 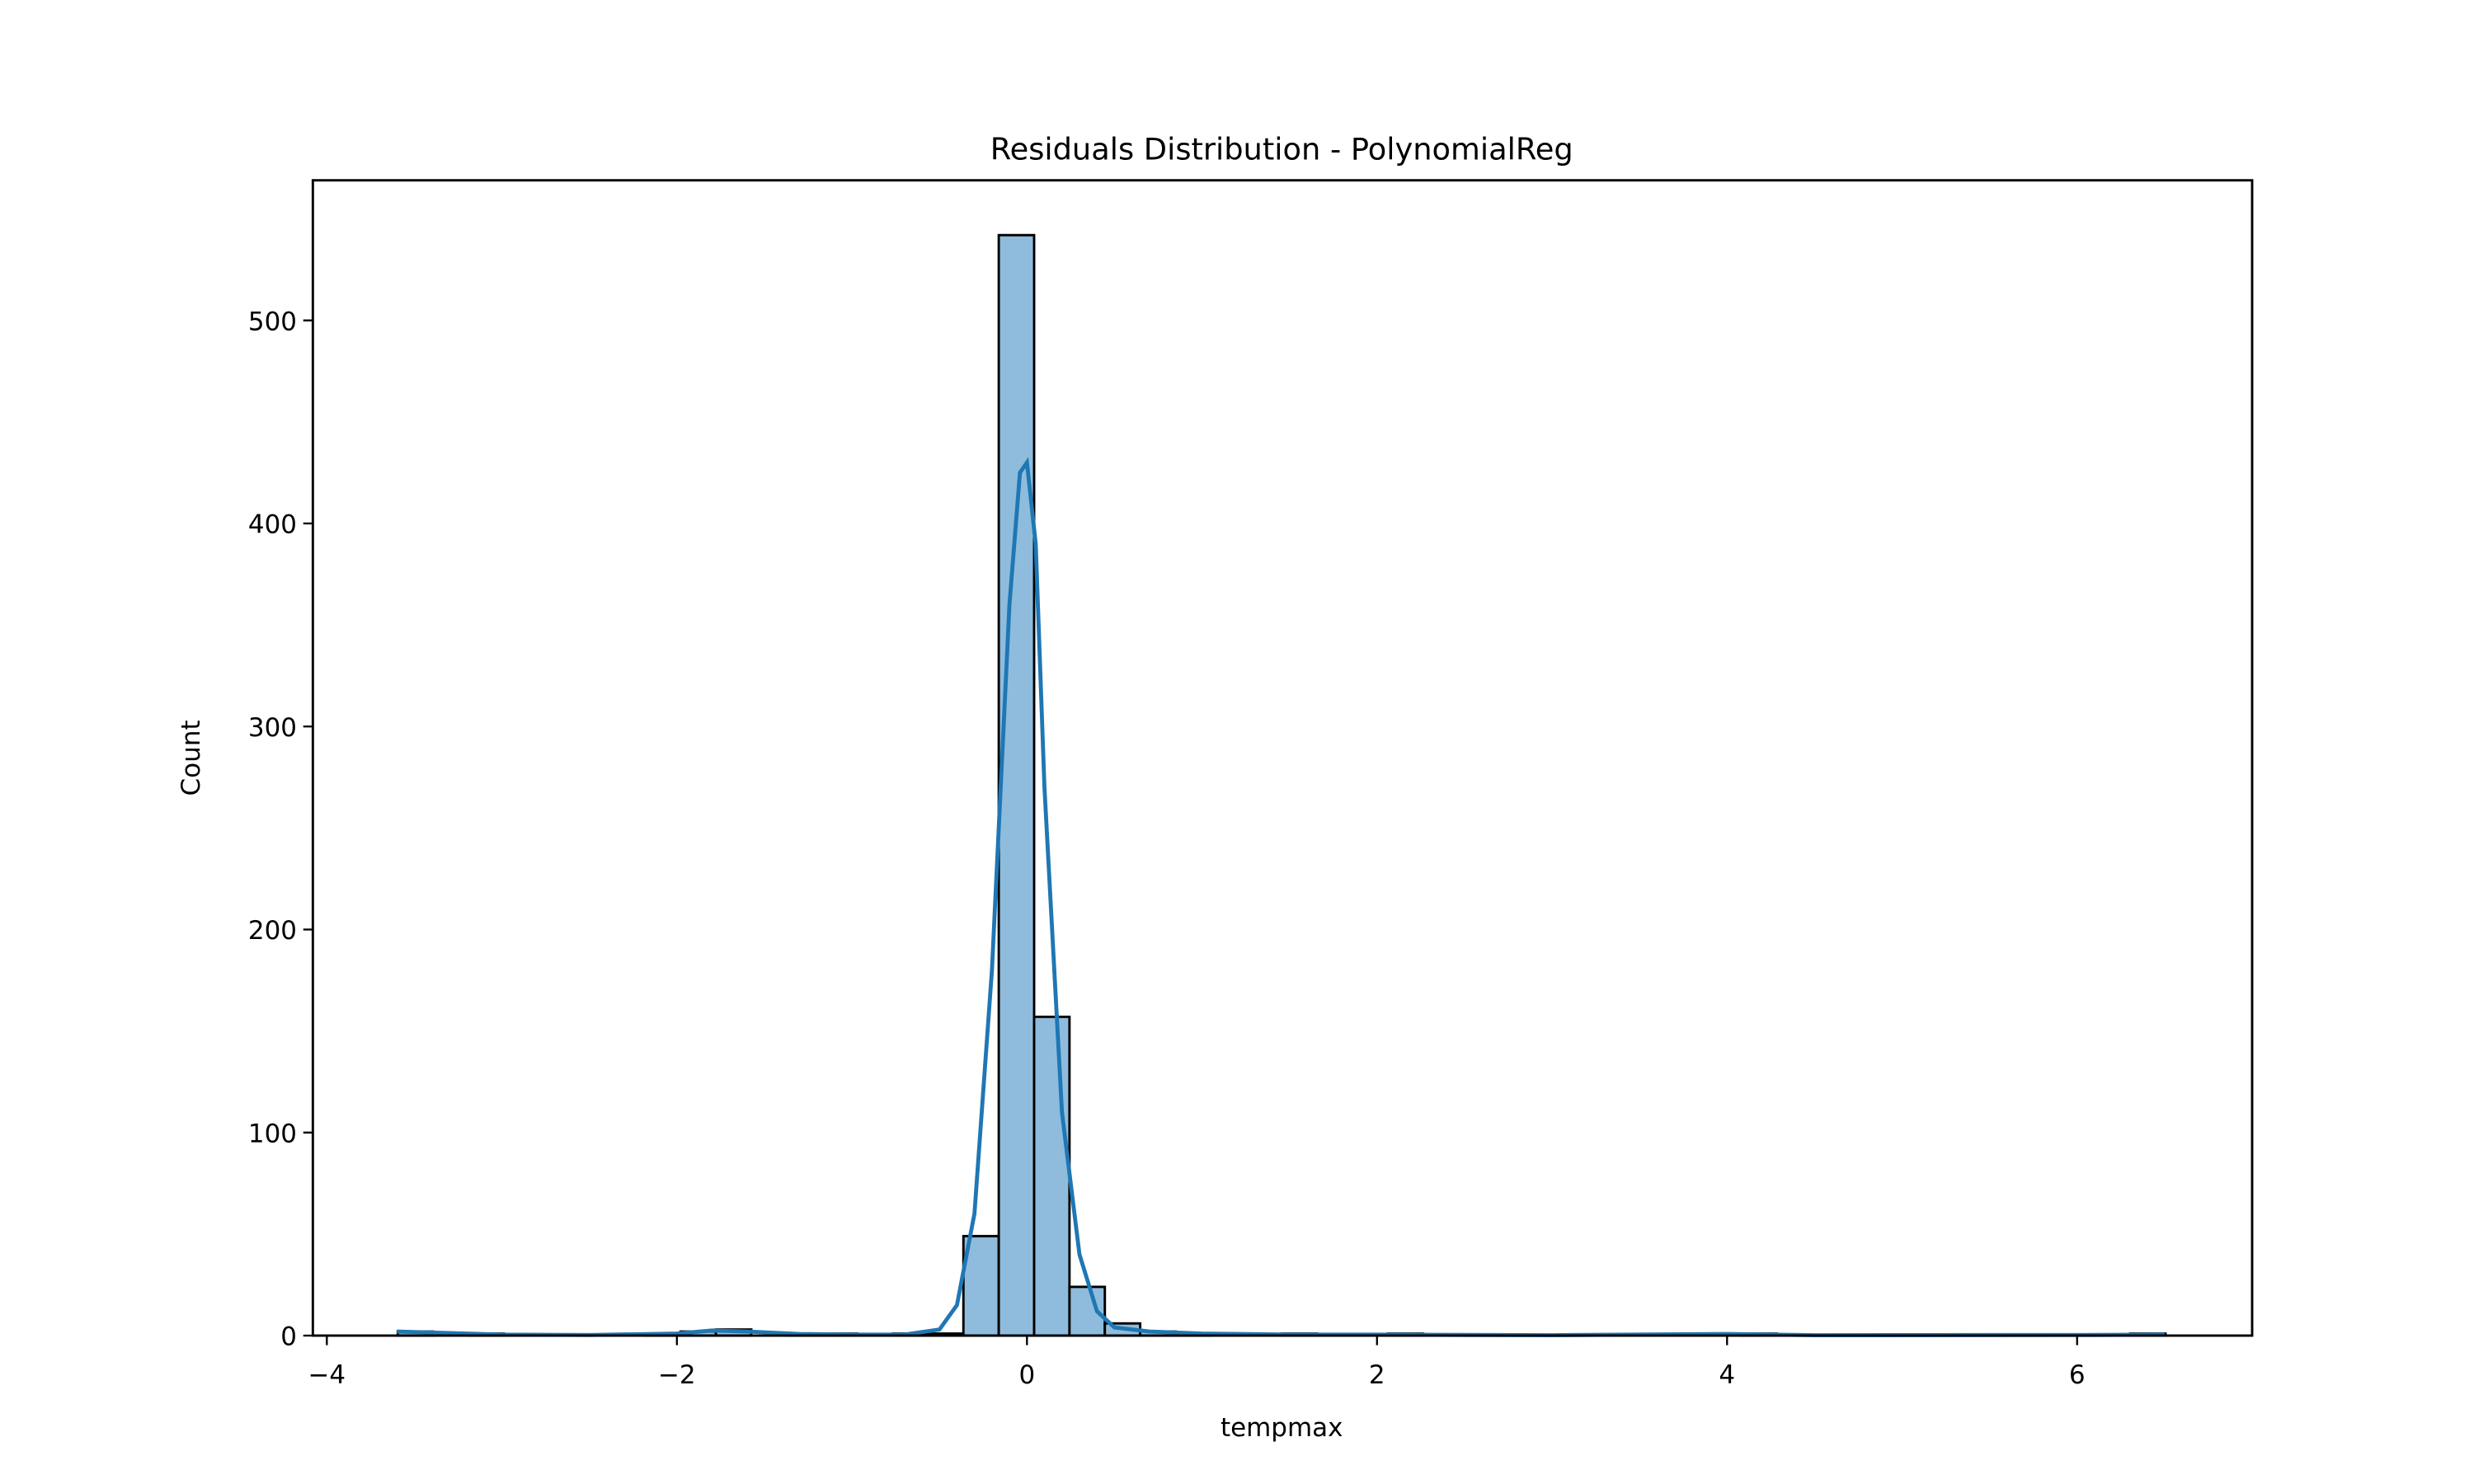 I want to click on y-tick-label: 500, so click(x=272, y=321).